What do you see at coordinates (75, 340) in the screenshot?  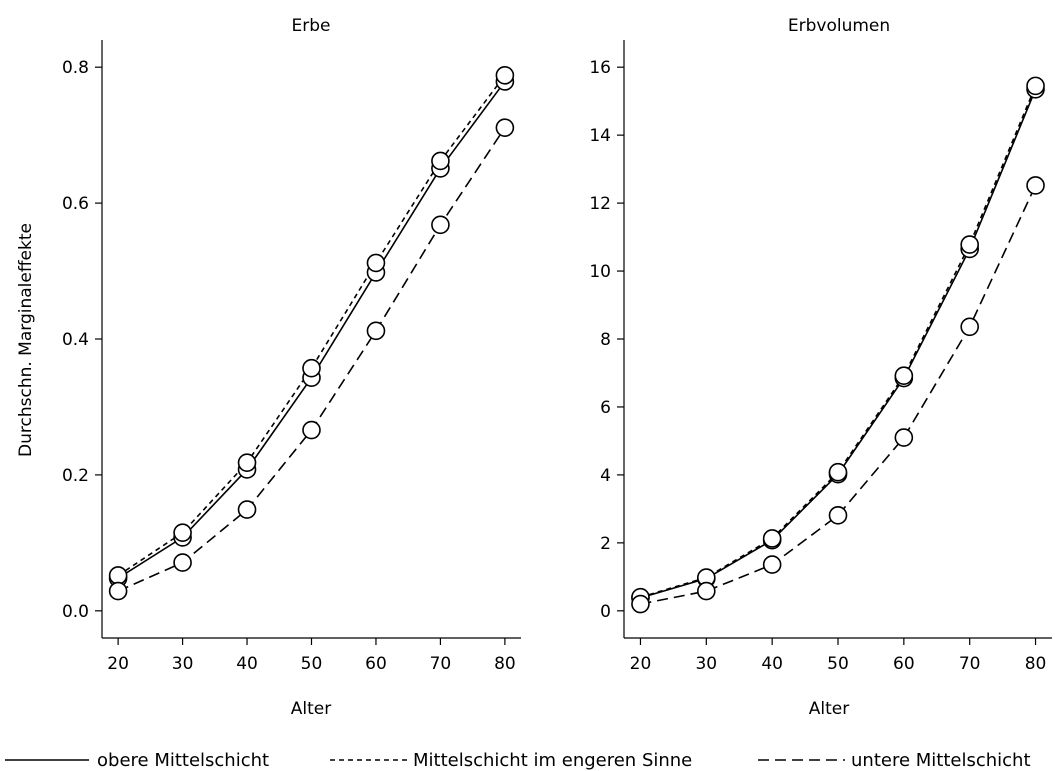 I see `y-tick-label: 0.4` at bounding box center [75, 340].